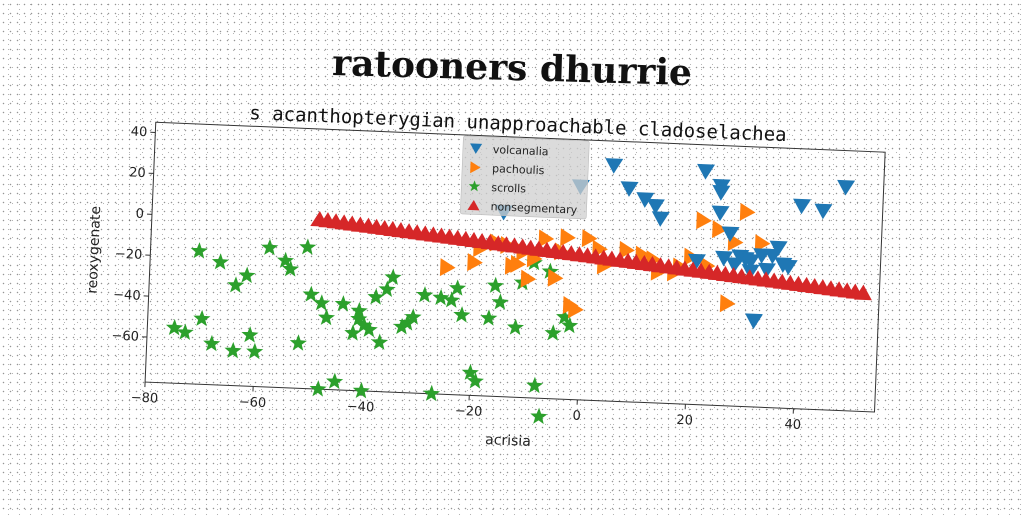 The image size is (1024, 516). Describe the element at coordinates (518, 169) in the screenshot. I see `legend-label-pachoulis: pachoulis` at that location.